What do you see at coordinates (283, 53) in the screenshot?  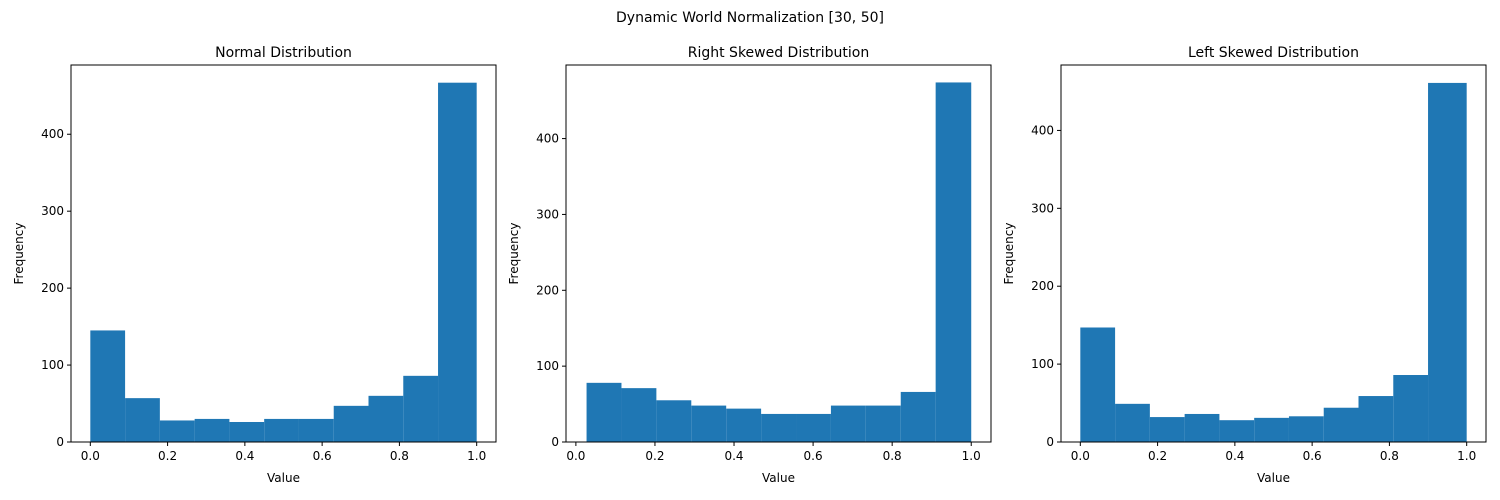 I see `subplot-title: Normal Distribution` at bounding box center [283, 53].